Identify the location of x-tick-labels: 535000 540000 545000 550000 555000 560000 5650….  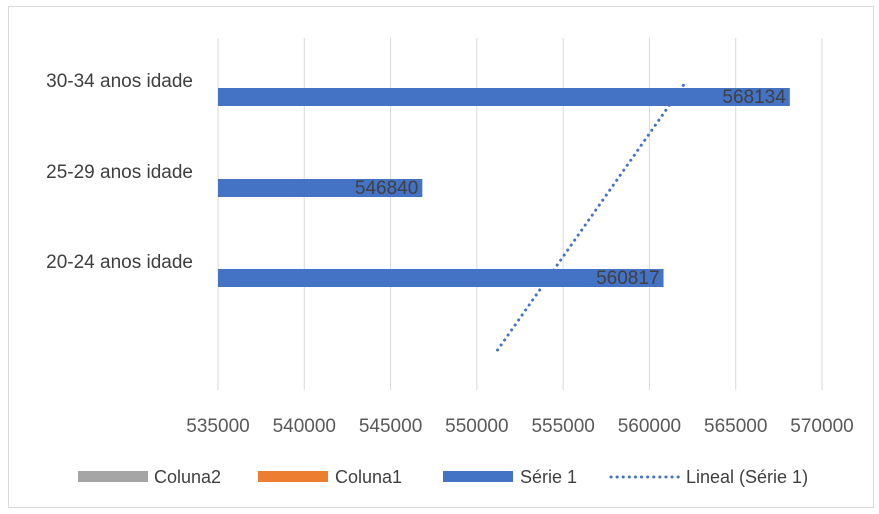
(519, 426).